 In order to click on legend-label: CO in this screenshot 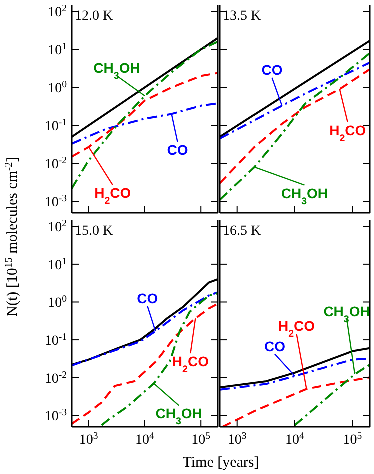, I will do `click(177, 150)`.